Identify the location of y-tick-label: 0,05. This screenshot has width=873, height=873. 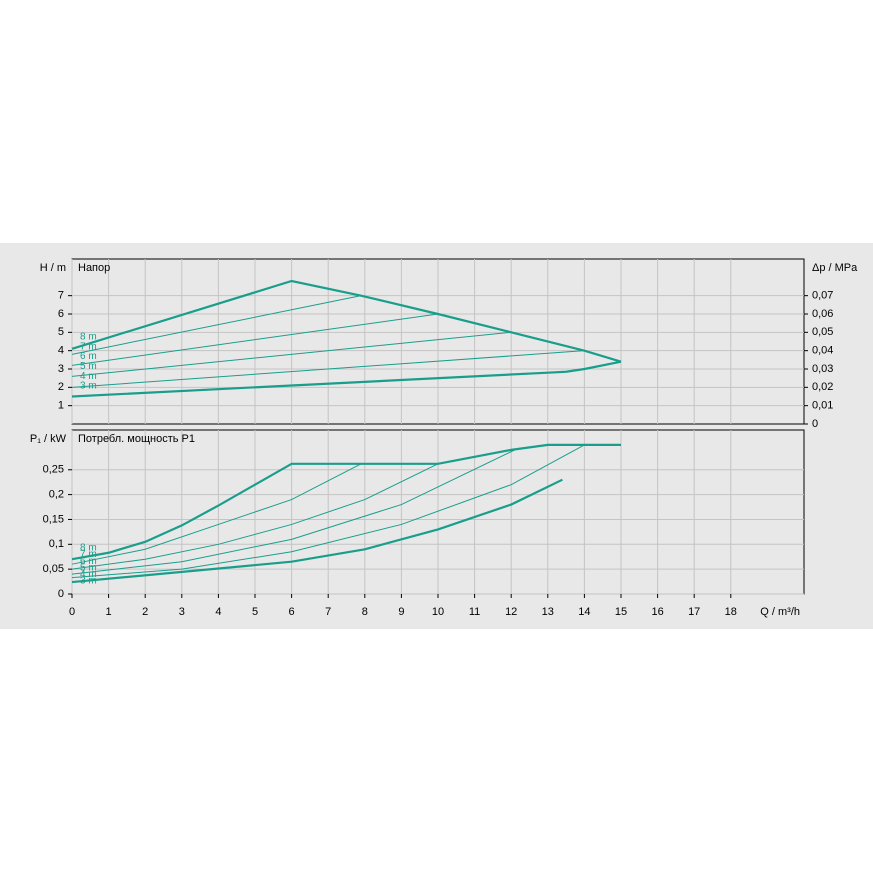
(53, 569).